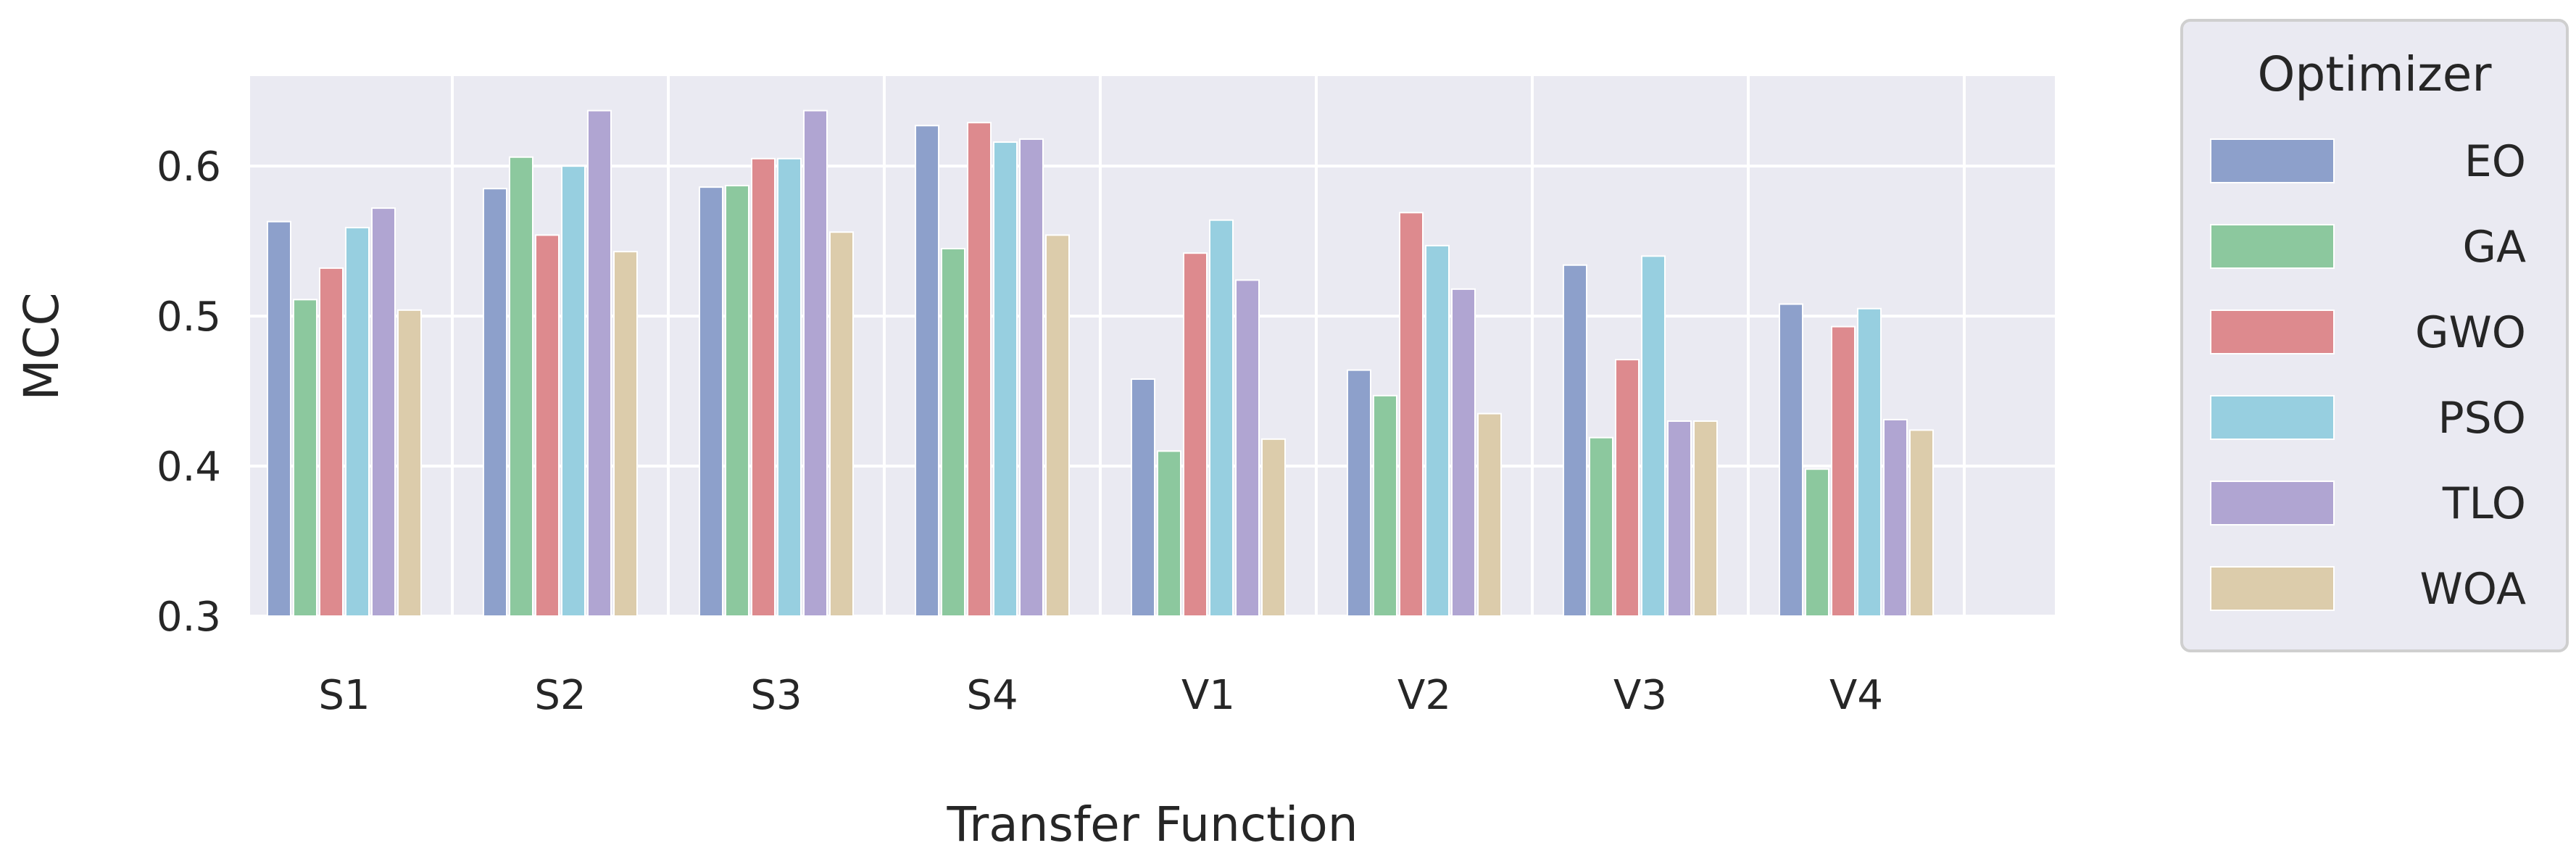 This screenshot has width=2576, height=864. I want to click on bar-woa-s4, so click(1057, 426).